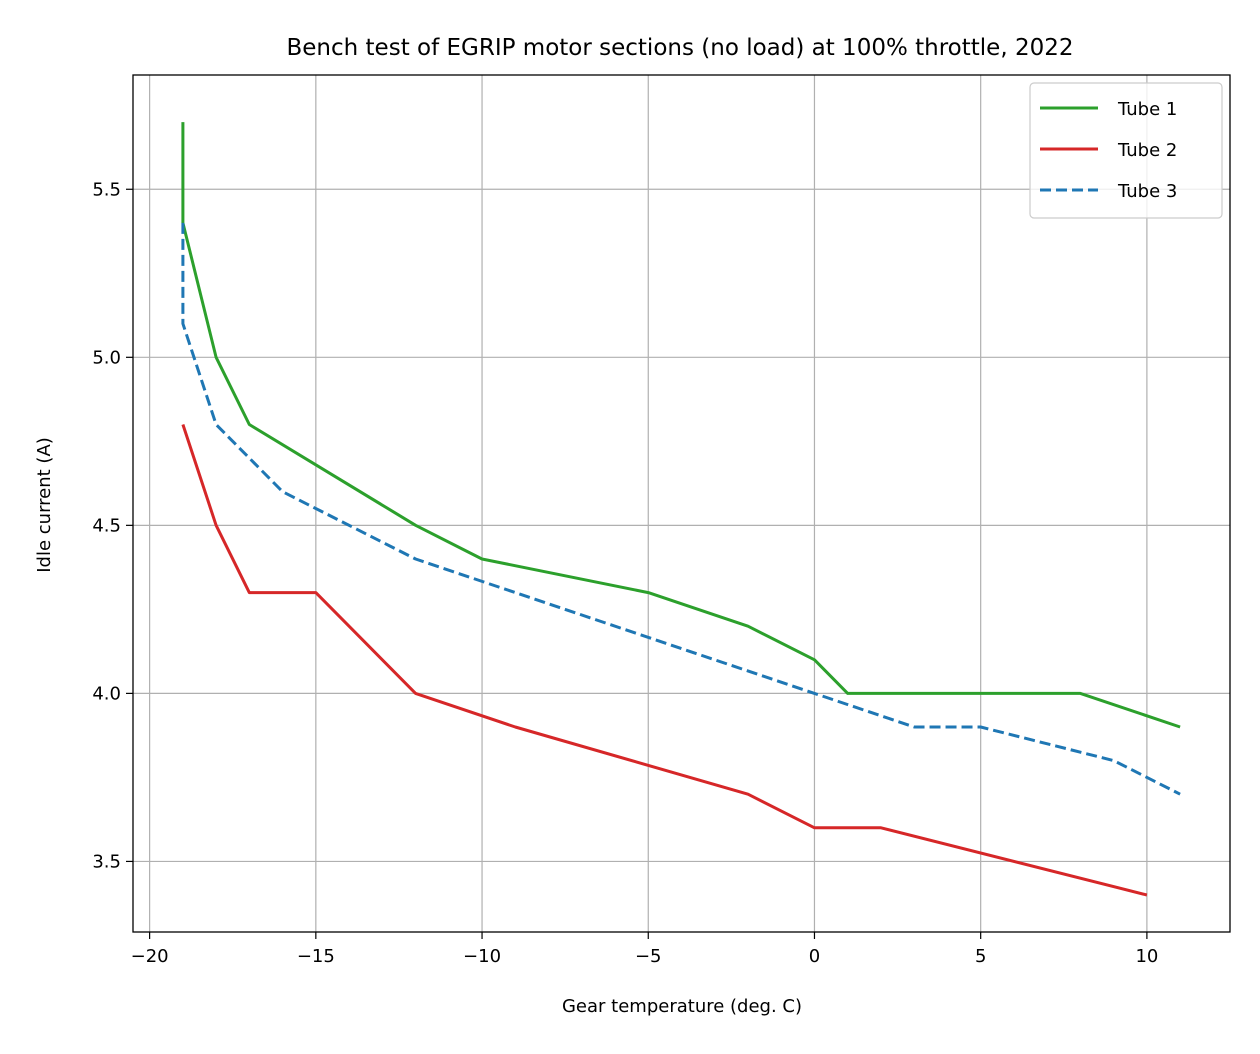  I want to click on y-axis-label: Idle current (A), so click(44, 505).